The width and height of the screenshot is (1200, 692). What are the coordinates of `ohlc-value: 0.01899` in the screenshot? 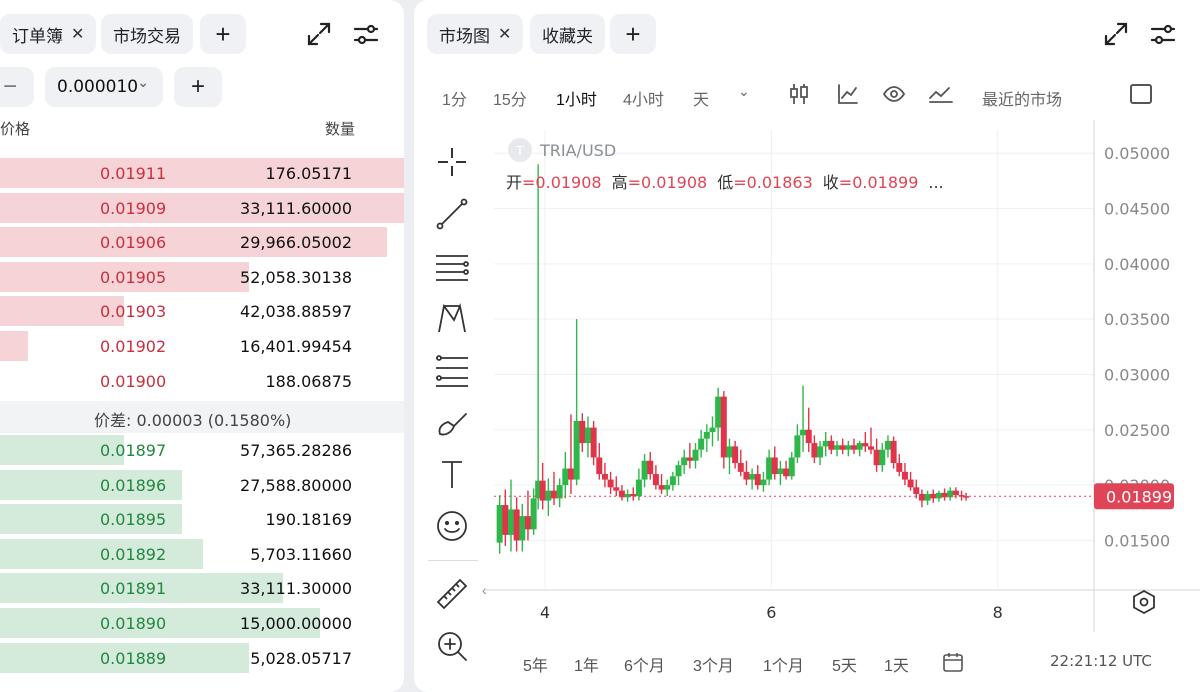 It's located at (885, 182).